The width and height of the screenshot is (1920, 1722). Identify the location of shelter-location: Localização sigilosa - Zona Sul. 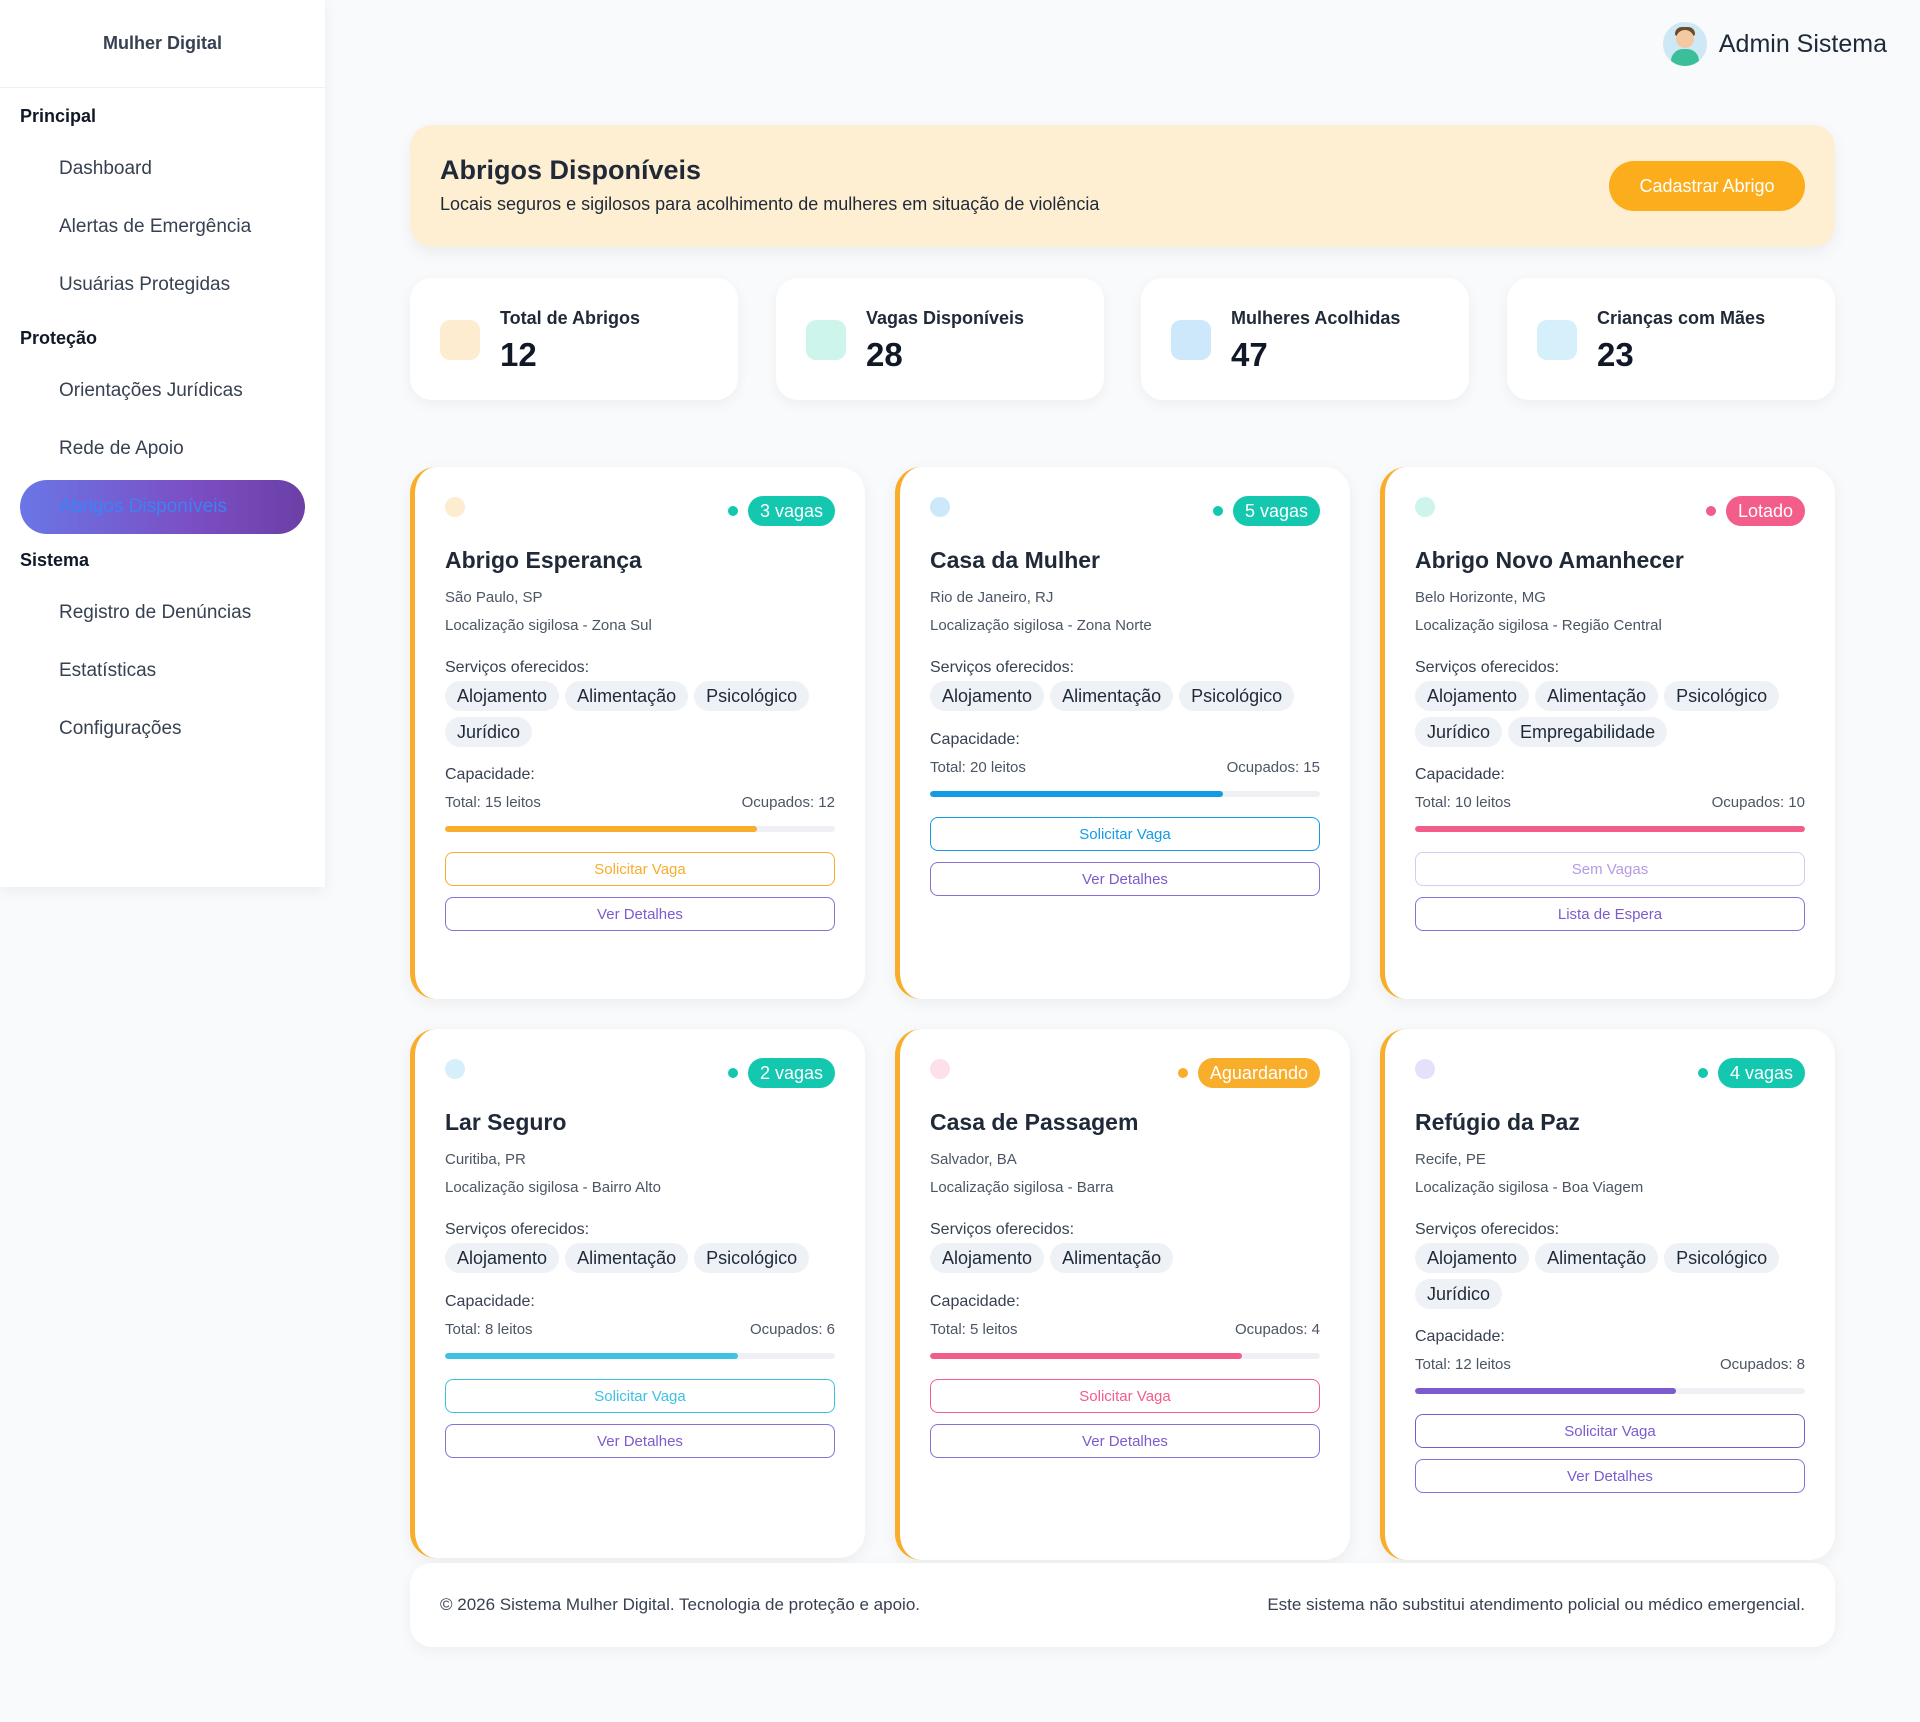
(548, 625).